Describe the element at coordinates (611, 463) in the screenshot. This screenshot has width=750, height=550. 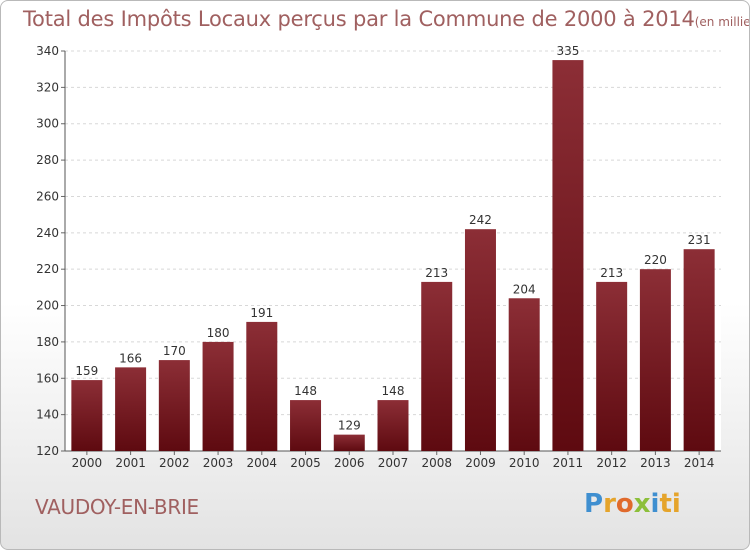
I see `x-tick-label: 2012` at that location.